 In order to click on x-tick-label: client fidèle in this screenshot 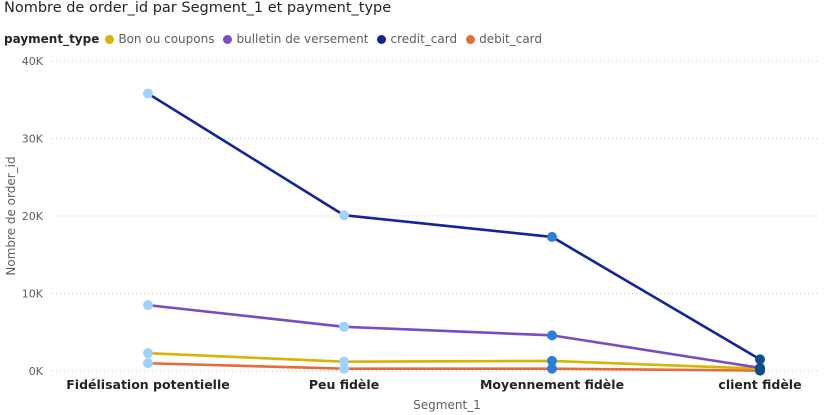, I will do `click(759, 384)`.